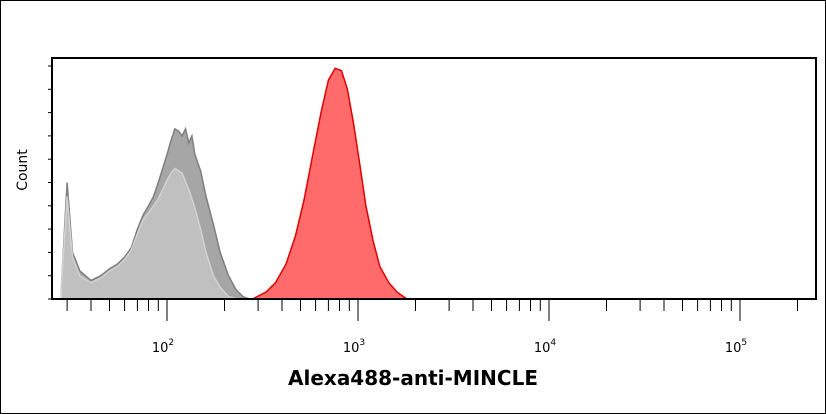 This screenshot has width=826, height=414. Describe the element at coordinates (354, 347) in the screenshot. I see `x-tick-label-3: 10³` at that location.